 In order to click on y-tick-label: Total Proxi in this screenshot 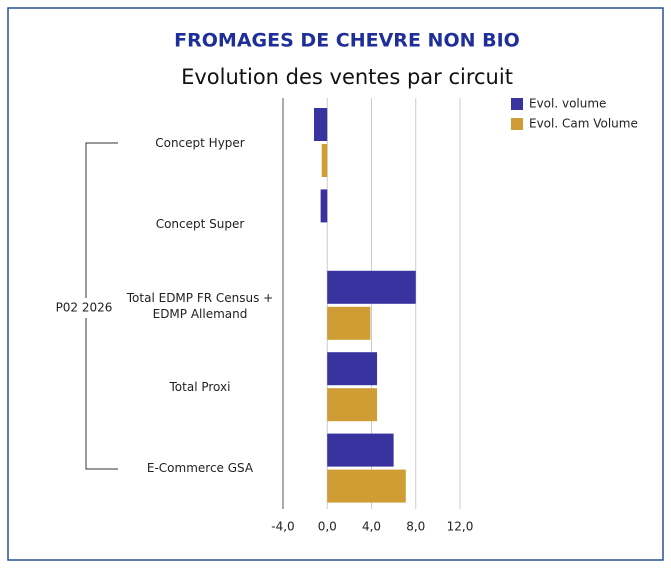, I will do `click(200, 386)`.